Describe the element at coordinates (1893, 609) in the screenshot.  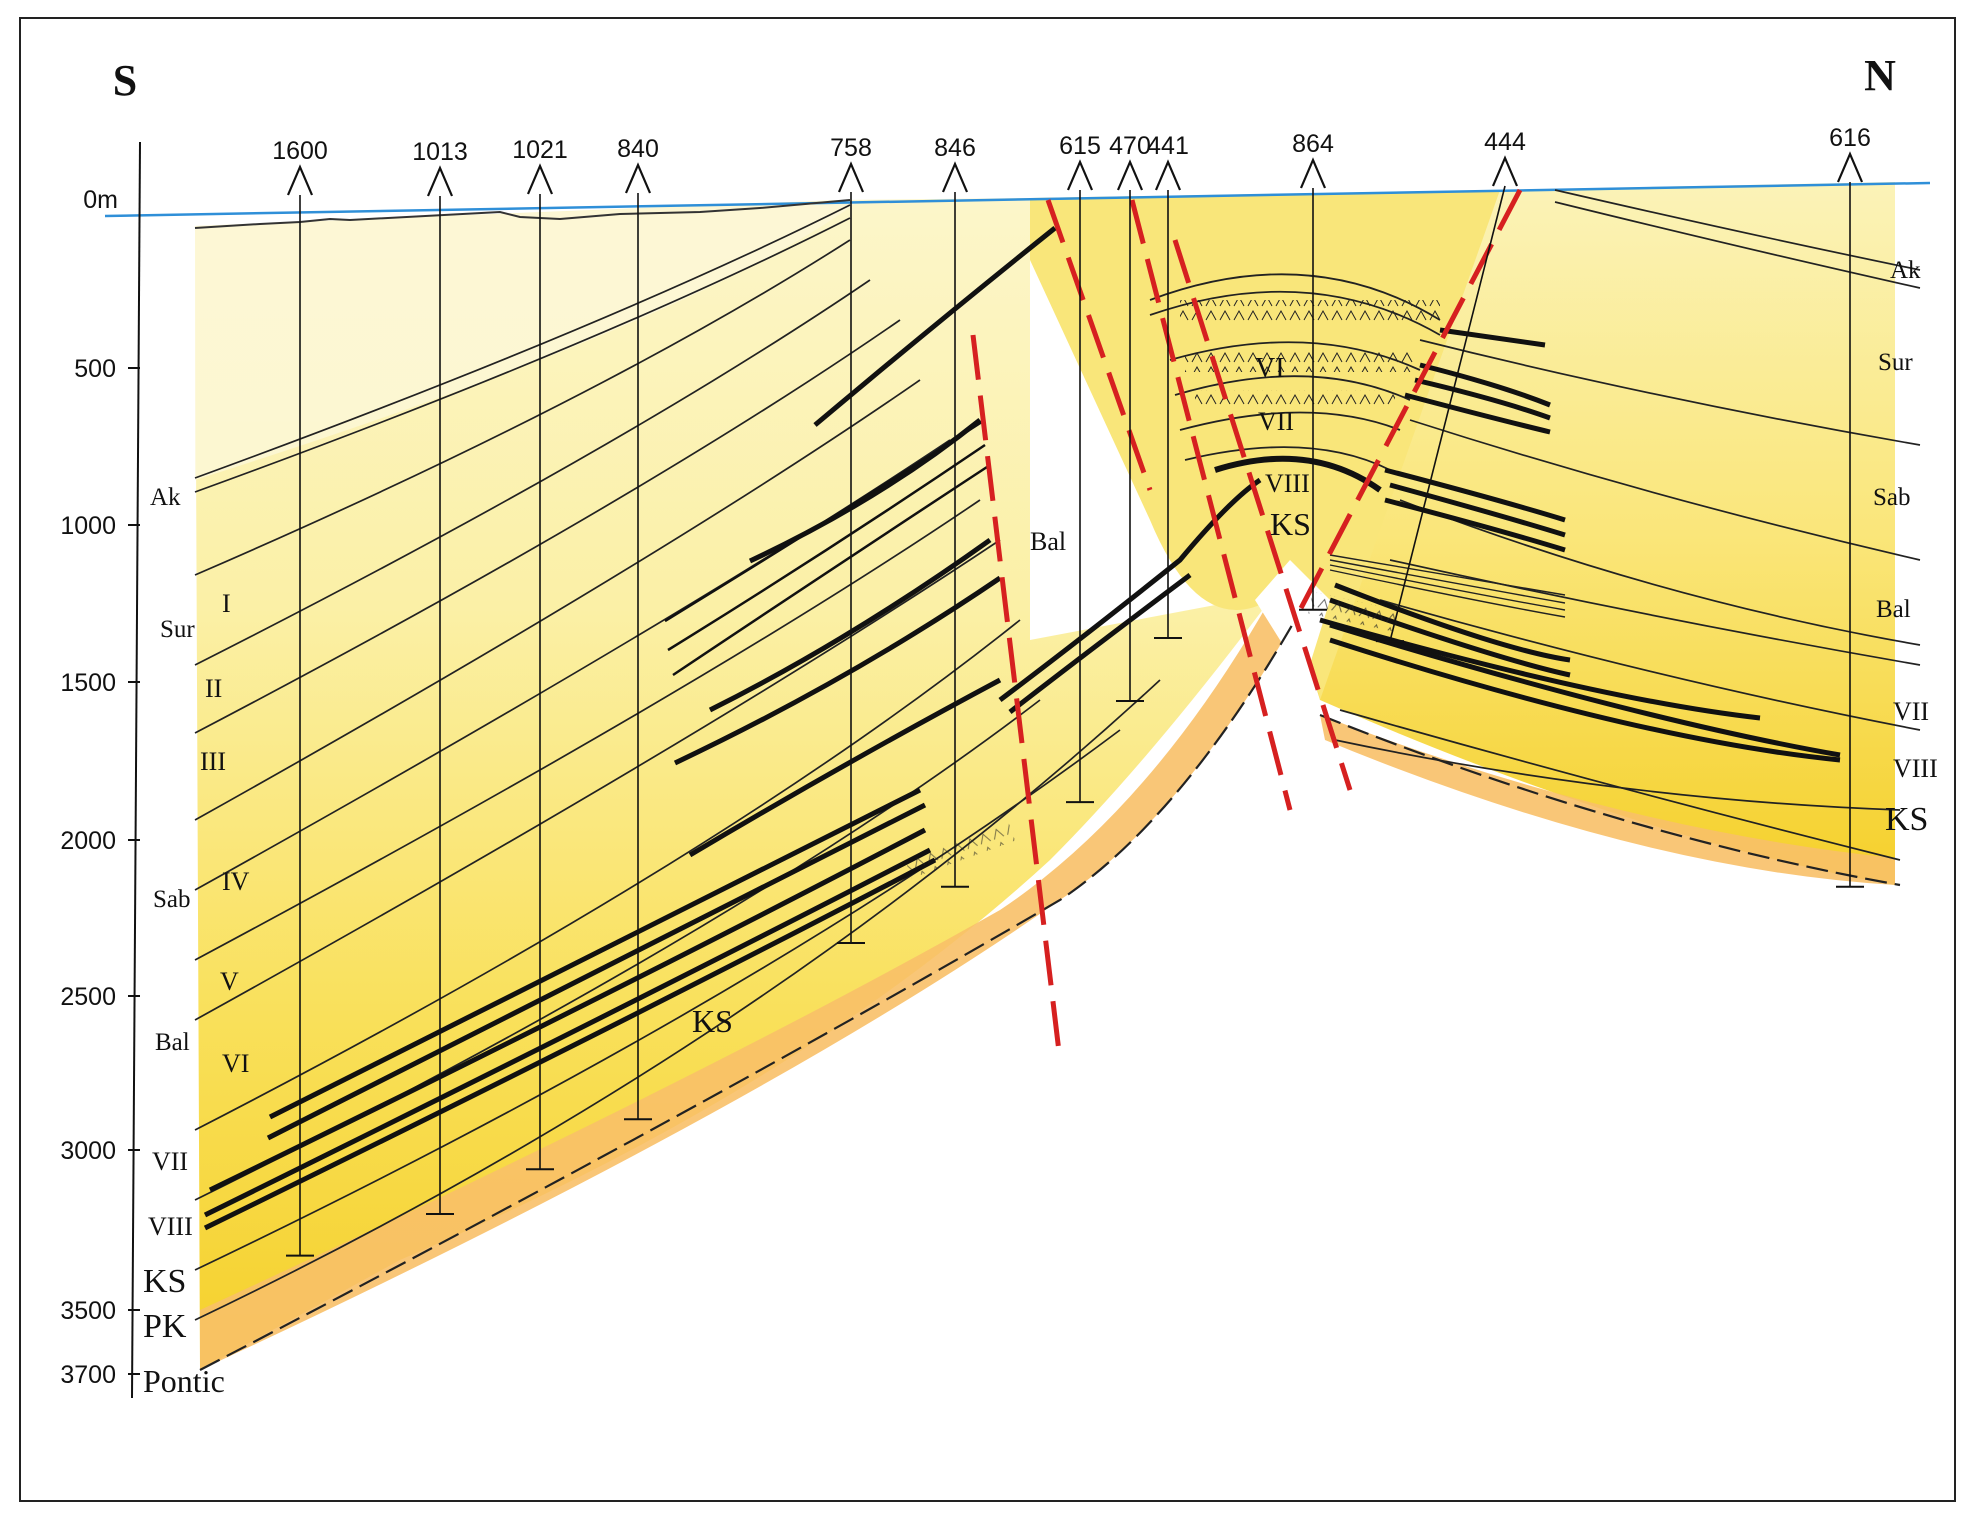
I see `label-bal-right: Bal` at that location.